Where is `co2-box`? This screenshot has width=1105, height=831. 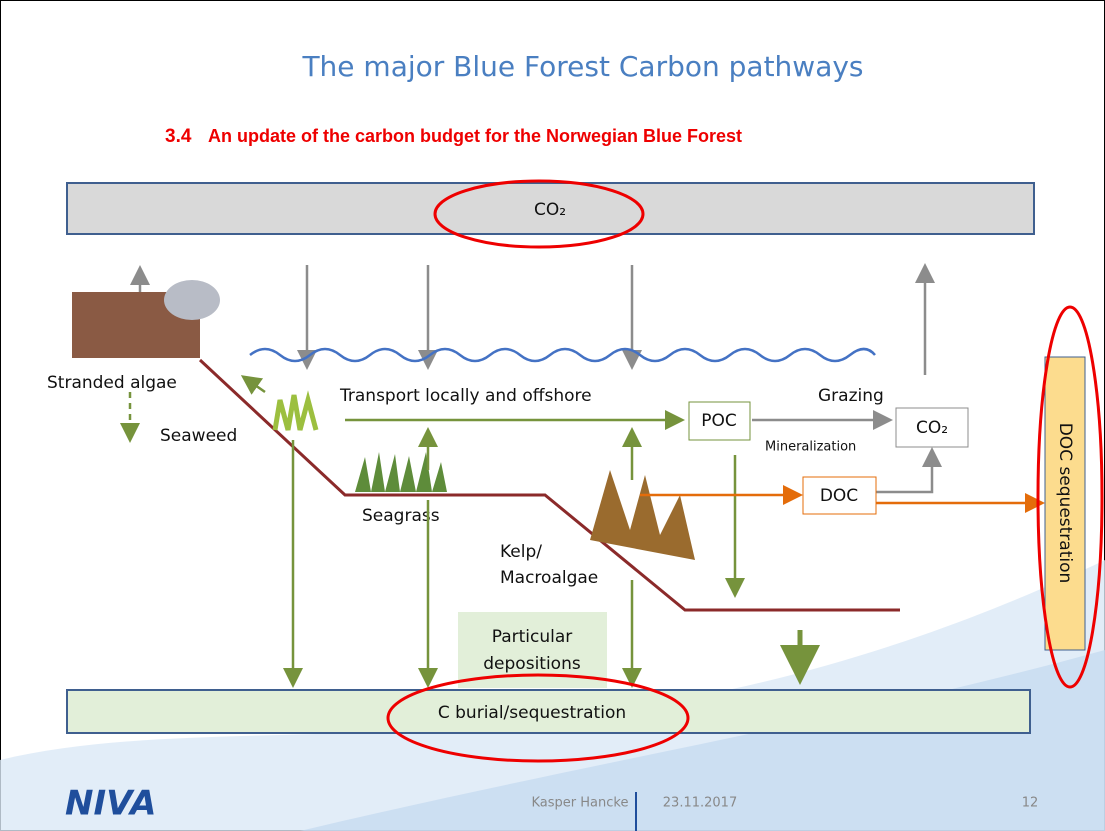 co2-box is located at coordinates (550, 208).